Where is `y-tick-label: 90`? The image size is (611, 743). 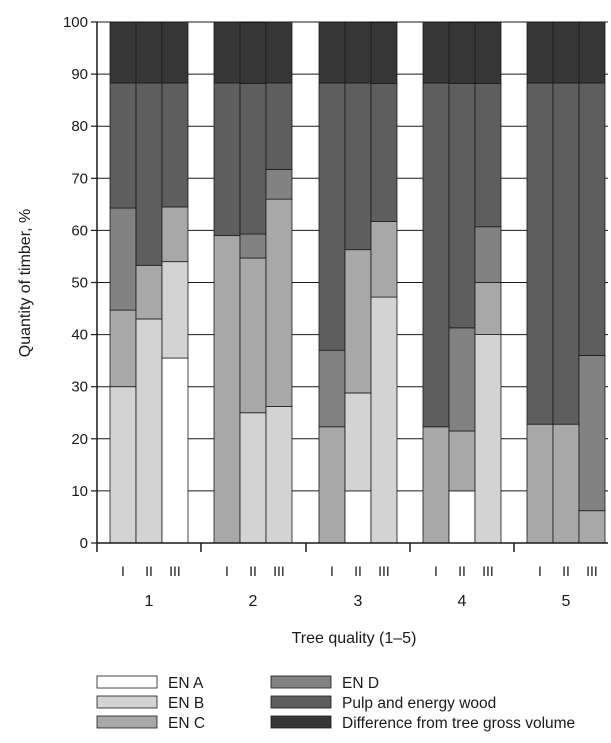
y-tick-label: 90 is located at coordinates (79, 74).